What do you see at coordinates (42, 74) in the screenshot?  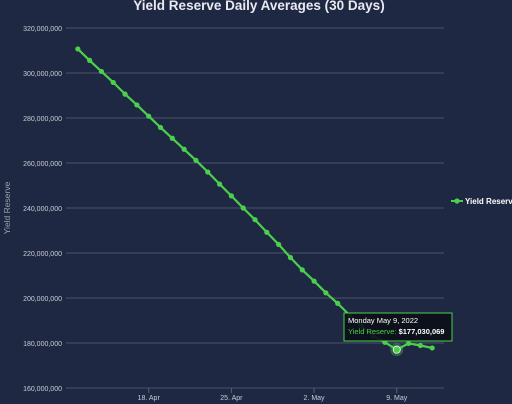 I see `y-tick-label: 300,000,000` at bounding box center [42, 74].